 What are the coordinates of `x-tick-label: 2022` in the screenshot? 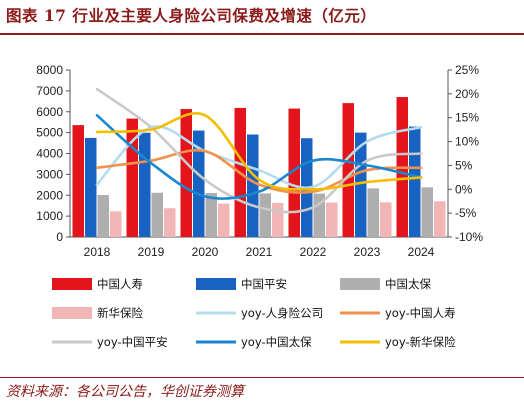 It's located at (313, 252).